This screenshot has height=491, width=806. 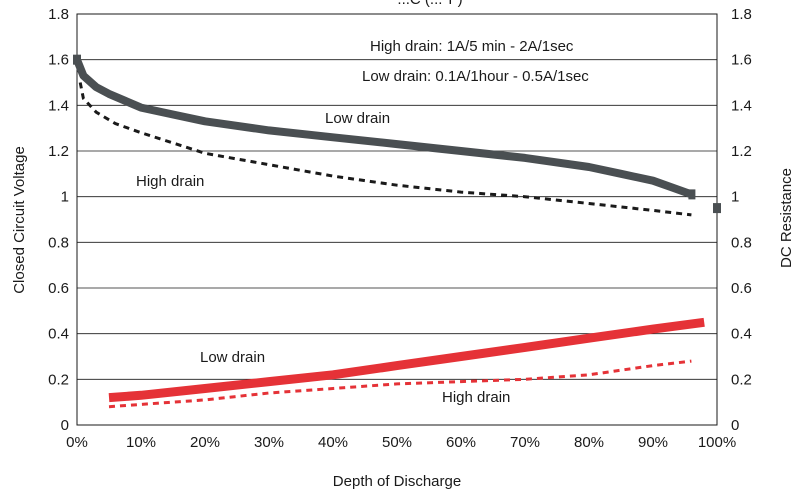 I want to click on y-left-tick-label-3: 0.6, so click(x=58, y=288).